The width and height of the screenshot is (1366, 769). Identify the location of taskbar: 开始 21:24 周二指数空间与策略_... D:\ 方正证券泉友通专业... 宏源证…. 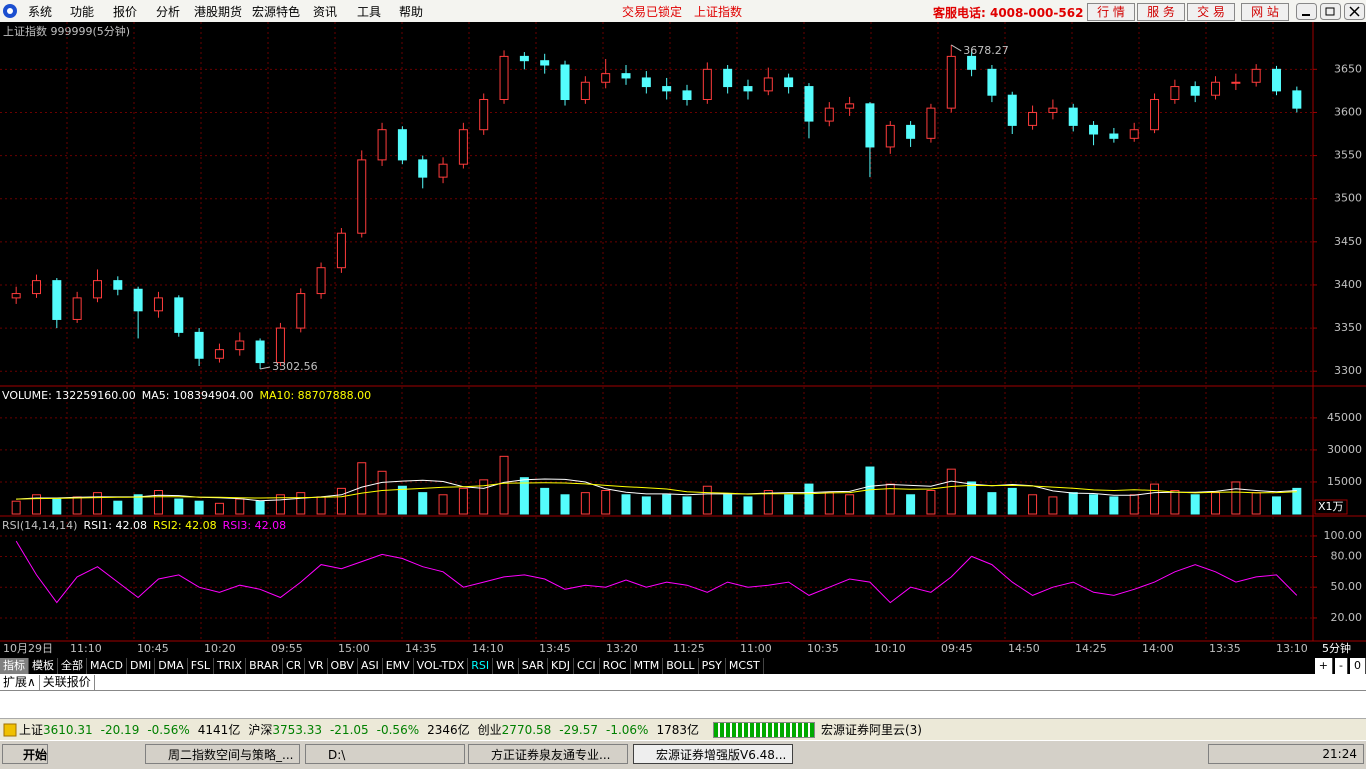
(683, 754).